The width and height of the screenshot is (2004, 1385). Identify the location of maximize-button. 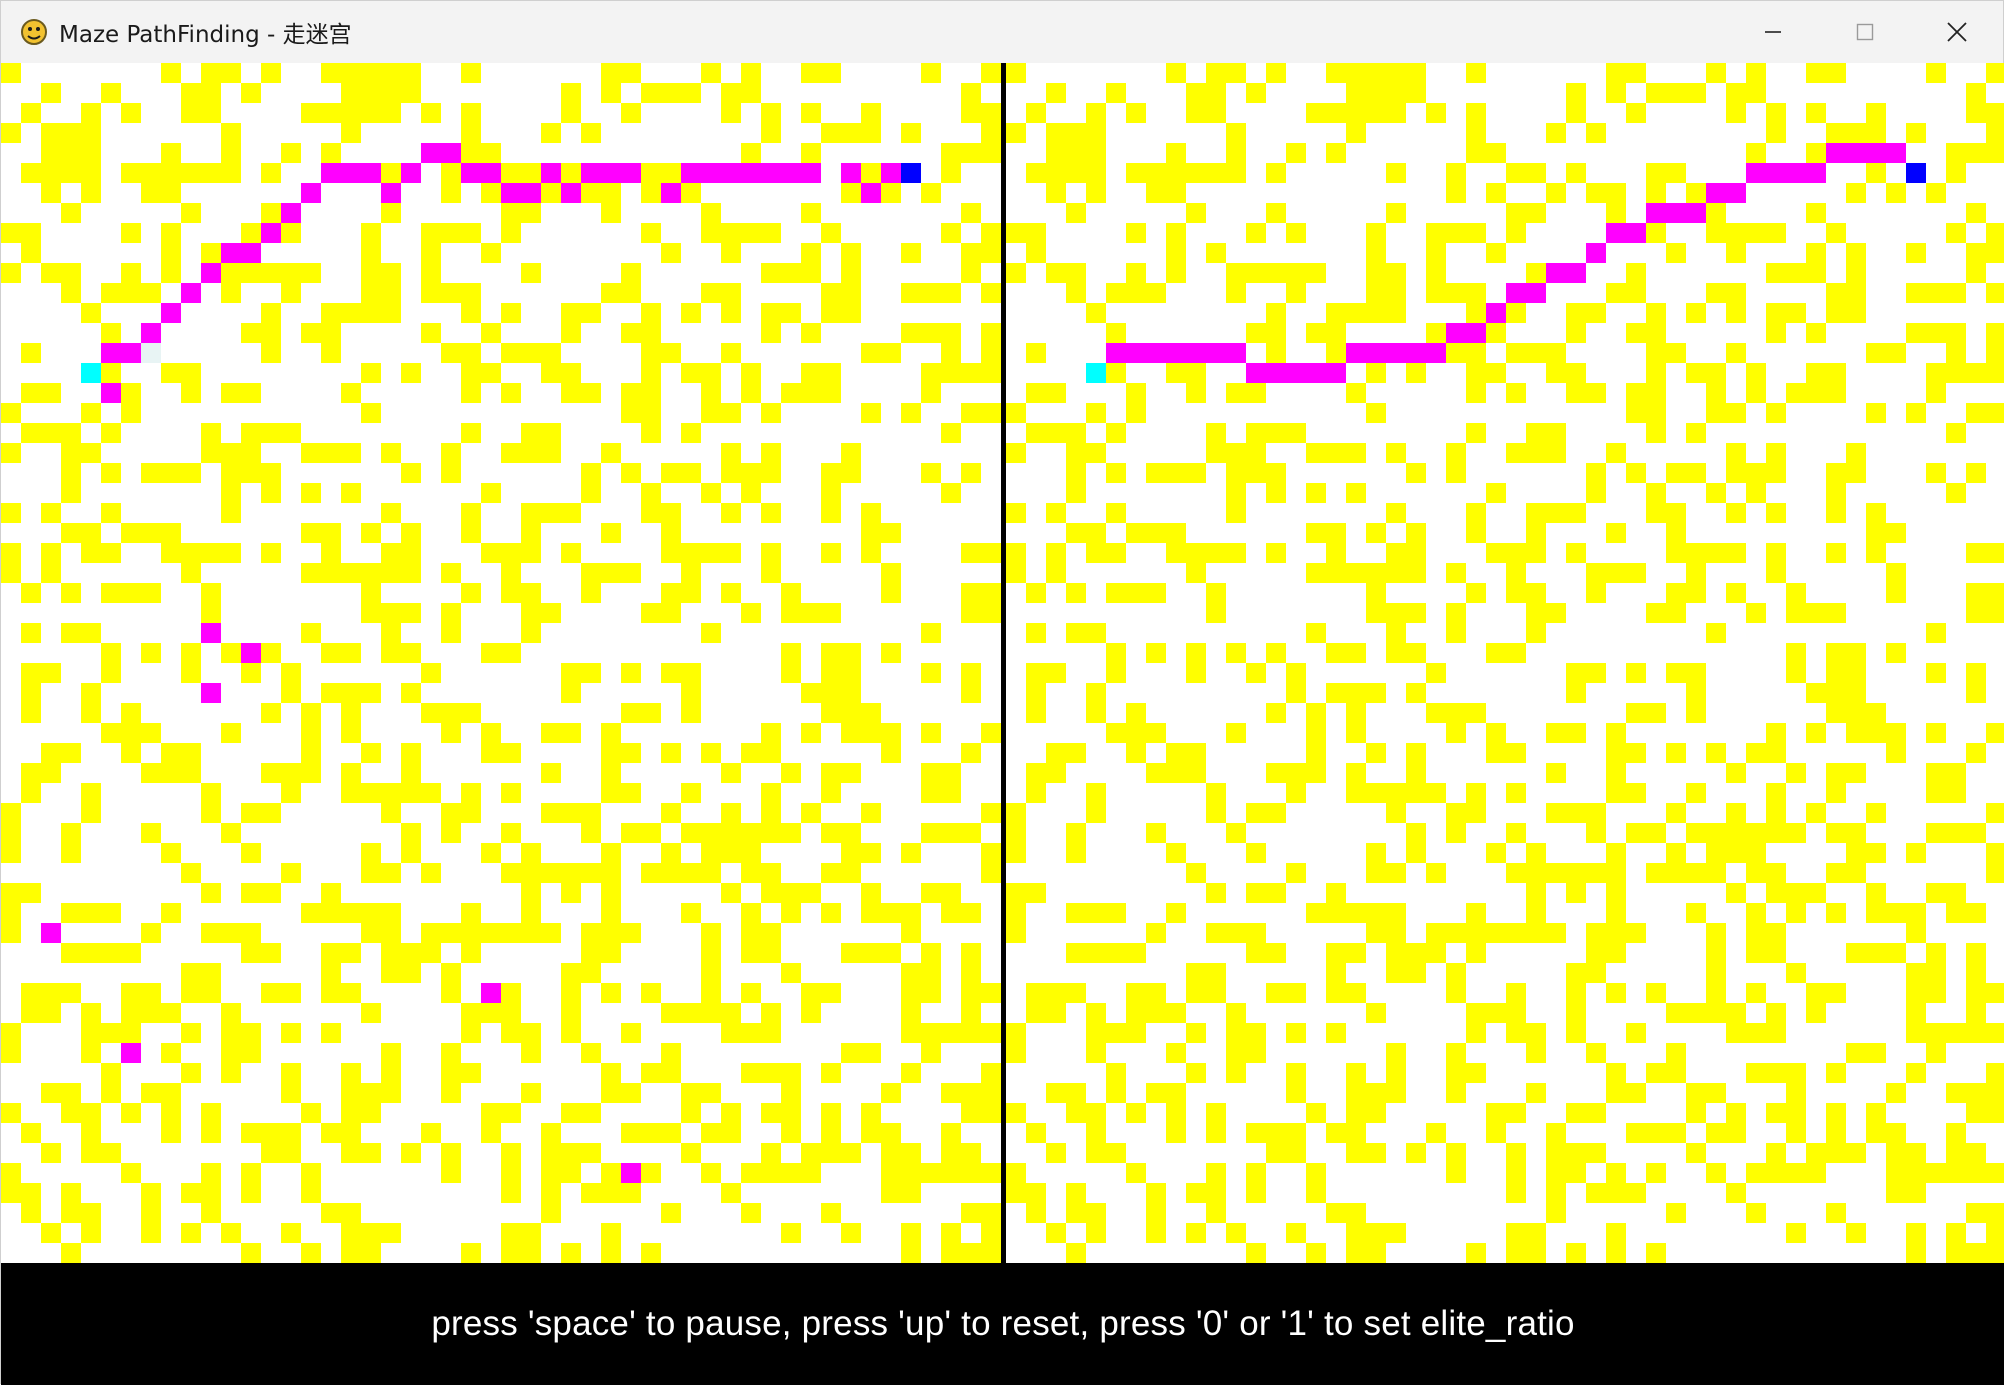
(1865, 32).